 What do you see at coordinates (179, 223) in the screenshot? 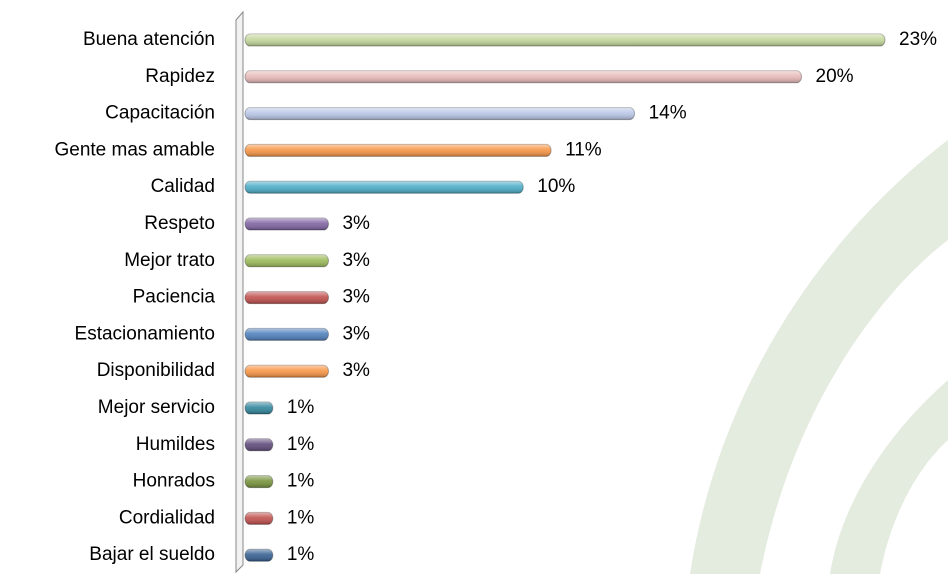
I see `category-label: Respeto` at bounding box center [179, 223].